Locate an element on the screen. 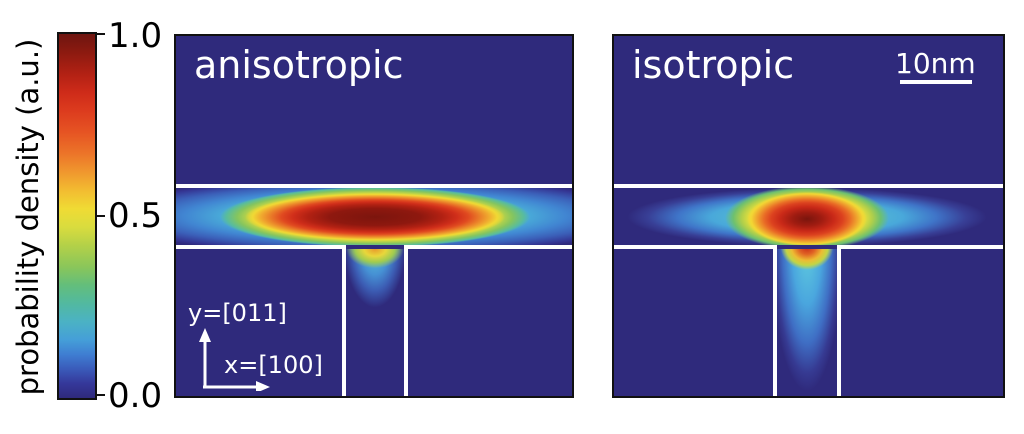 This screenshot has width=1024, height=434. density-heatmap-anisotropic is located at coordinates (374, 216).